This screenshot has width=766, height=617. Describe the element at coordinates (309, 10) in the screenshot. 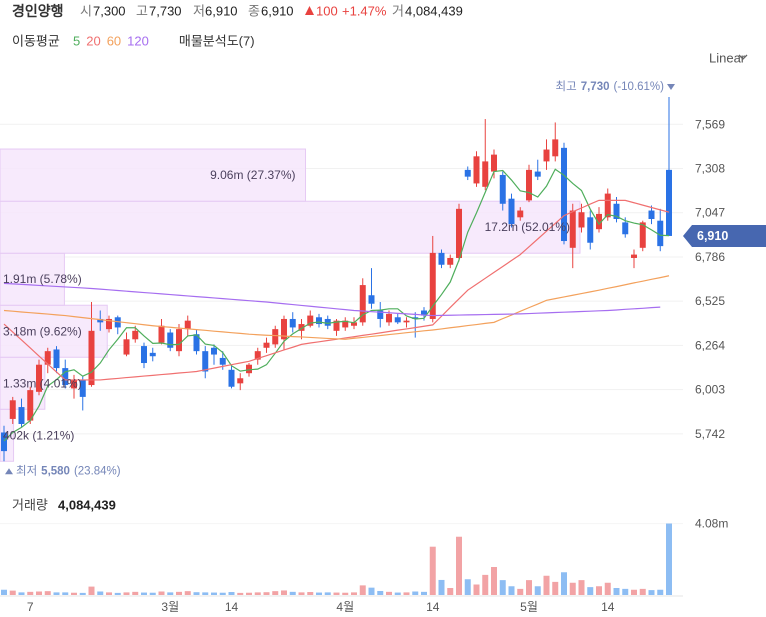

I see `up-arrow` at that location.